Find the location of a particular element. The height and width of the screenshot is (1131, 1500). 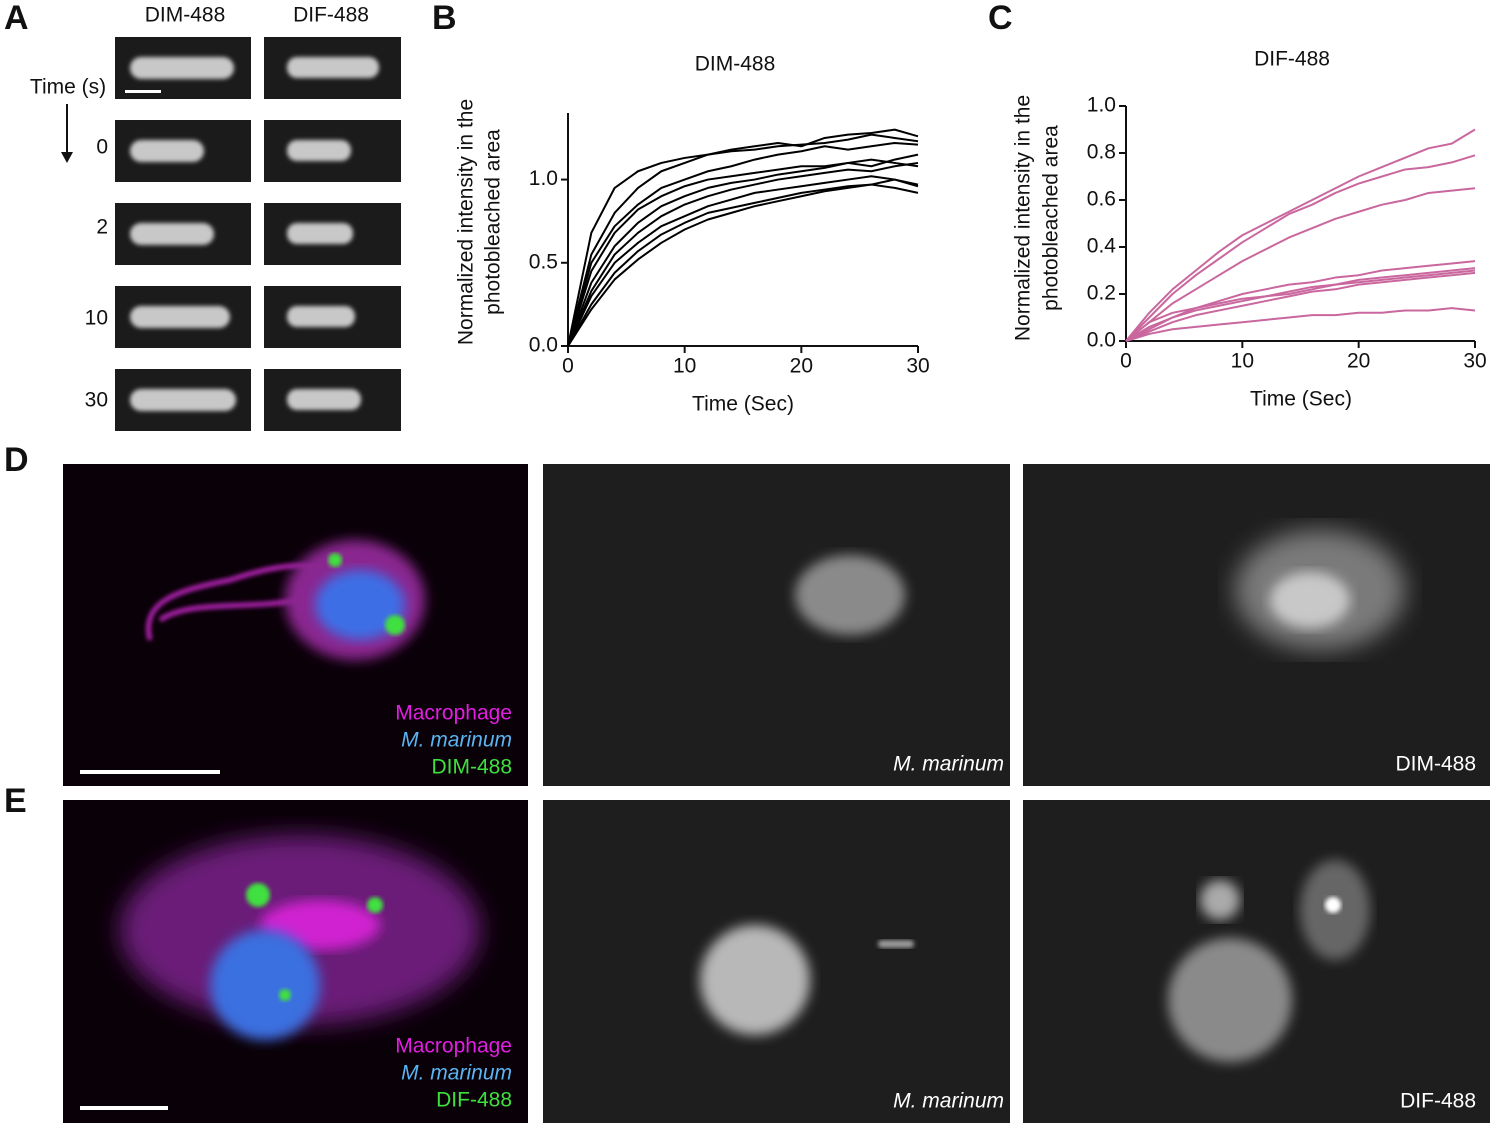

time-label: Time (s) is located at coordinates (68, 87).